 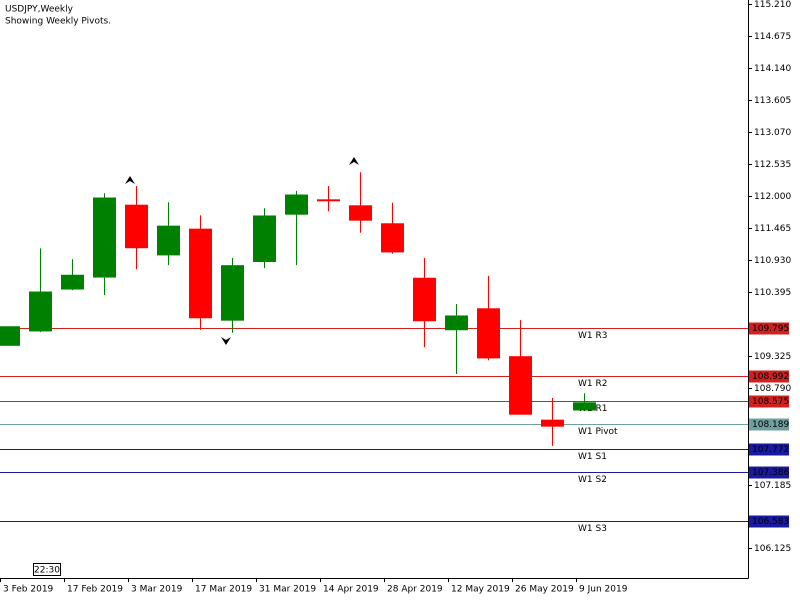 What do you see at coordinates (772, 357) in the screenshot?
I see `y-tick-label: 109.325` at bounding box center [772, 357].